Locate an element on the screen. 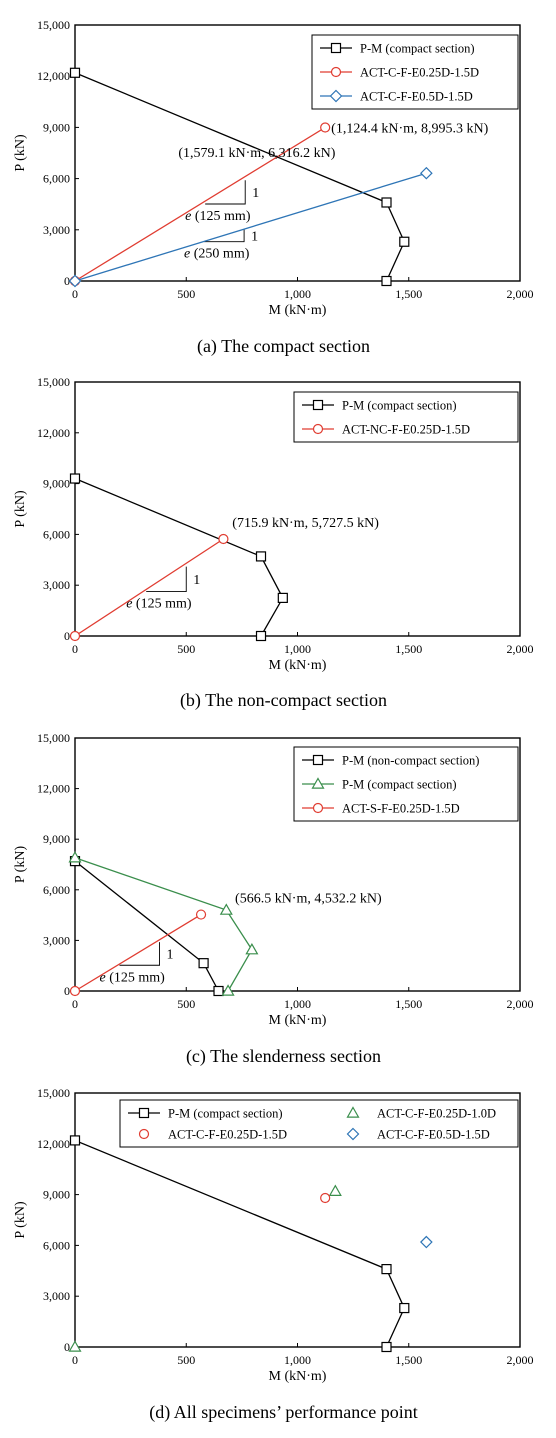  legend-label: ACT-C-F-E0.25D-1.0D is located at coordinates (436, 1114).